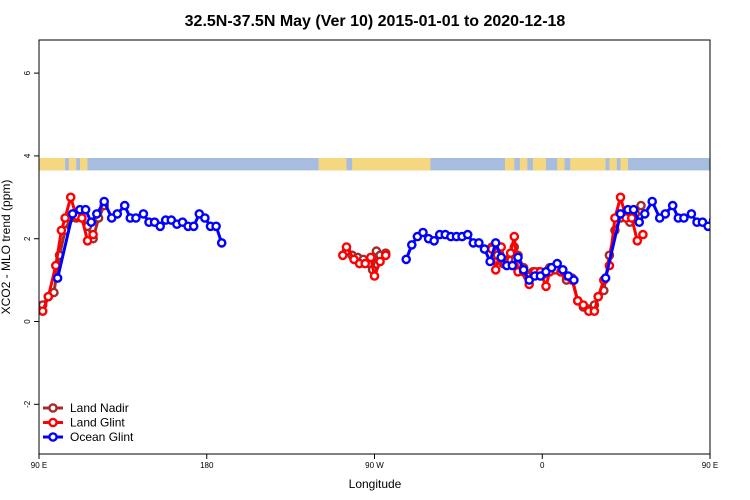 This screenshot has width=750, height=500. What do you see at coordinates (102, 437) in the screenshot?
I see `legend-label: Ocean Glint` at bounding box center [102, 437].